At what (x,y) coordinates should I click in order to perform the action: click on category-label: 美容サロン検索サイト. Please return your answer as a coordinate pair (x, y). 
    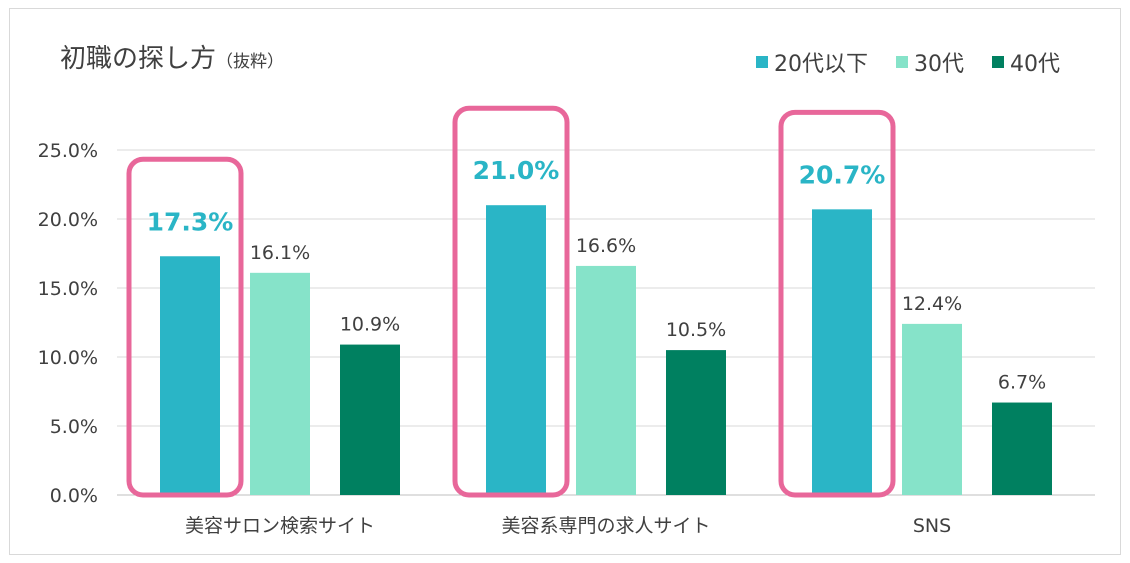
    Looking at the image, I should click on (280, 526).